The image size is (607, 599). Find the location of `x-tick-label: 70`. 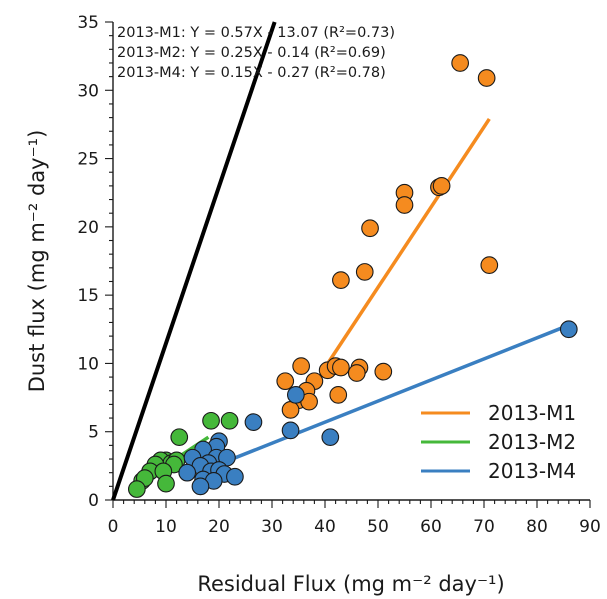

x-tick-label: 70 is located at coordinates (484, 527).